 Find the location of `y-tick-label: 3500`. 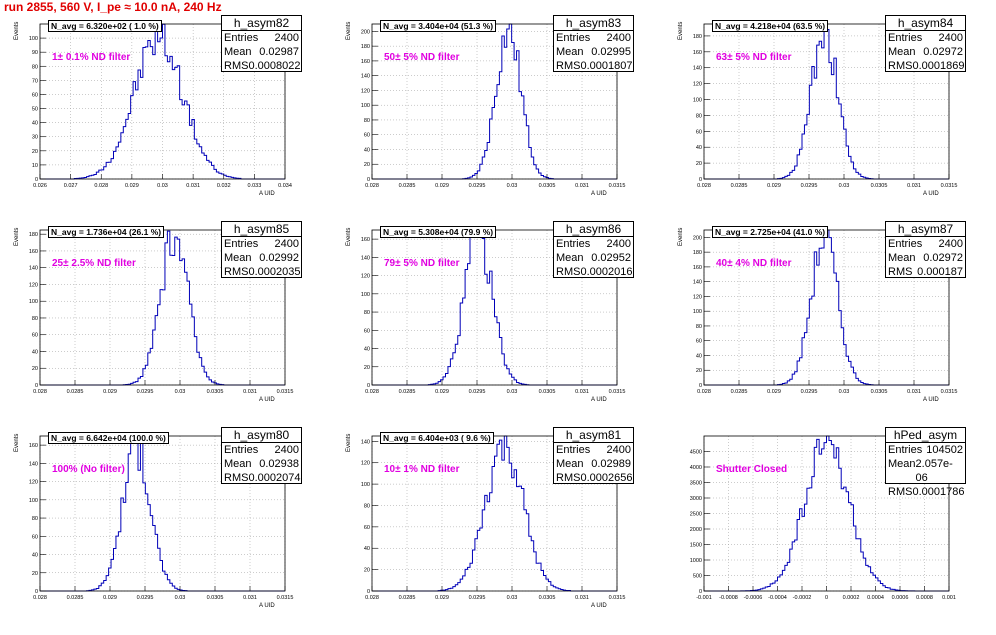

y-tick-label: 3500 is located at coordinates (696, 484).